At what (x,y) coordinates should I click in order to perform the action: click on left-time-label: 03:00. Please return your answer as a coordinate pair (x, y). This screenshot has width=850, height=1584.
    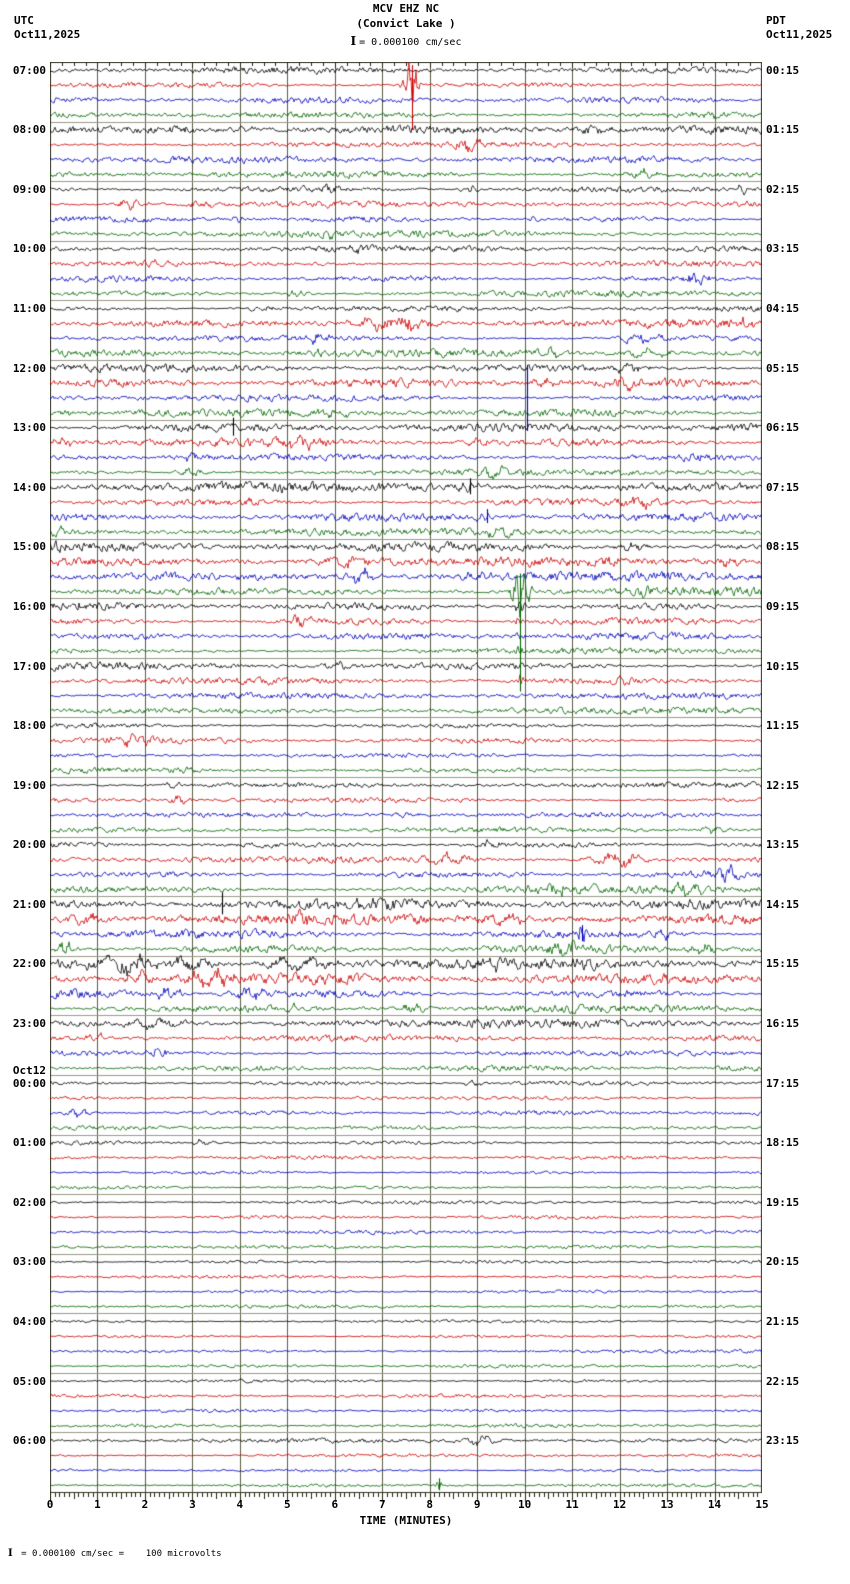
    Looking at the image, I should click on (29, 1262).